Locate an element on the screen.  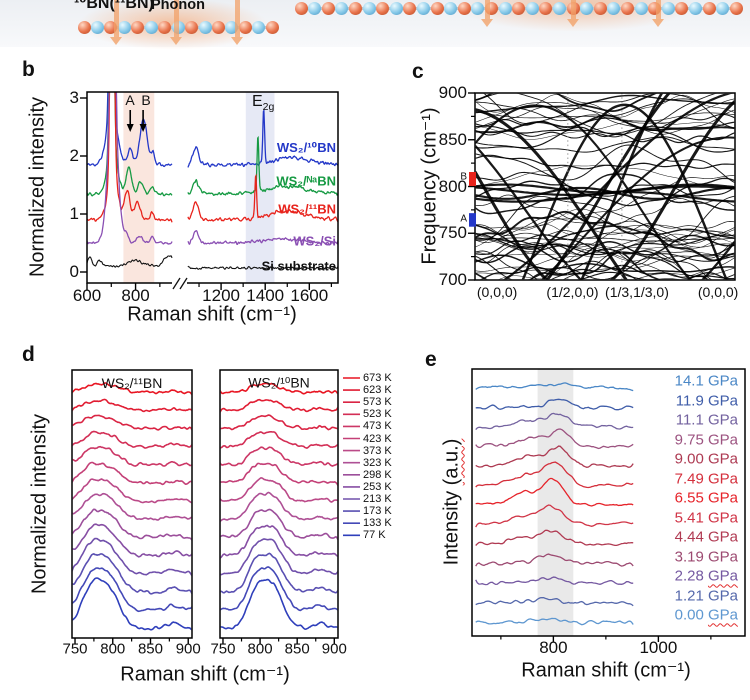
legend-temperature-10: 213 K is located at coordinates (377, 499).